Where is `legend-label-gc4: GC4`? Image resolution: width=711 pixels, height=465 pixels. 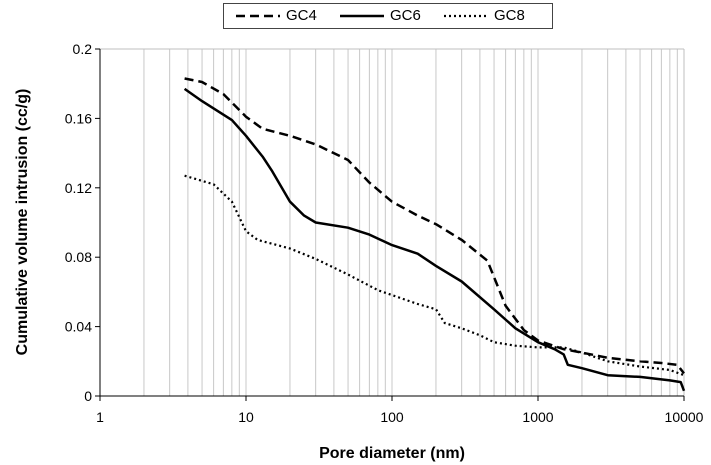
legend-label-gc4: GC4 is located at coordinates (301, 15).